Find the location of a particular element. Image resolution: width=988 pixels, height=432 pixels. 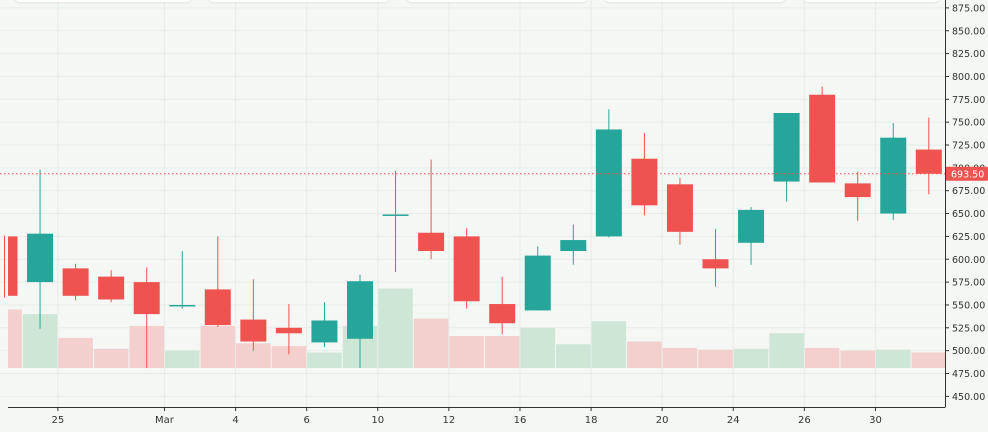

y-tick-label: 775.00 is located at coordinates (968, 100).